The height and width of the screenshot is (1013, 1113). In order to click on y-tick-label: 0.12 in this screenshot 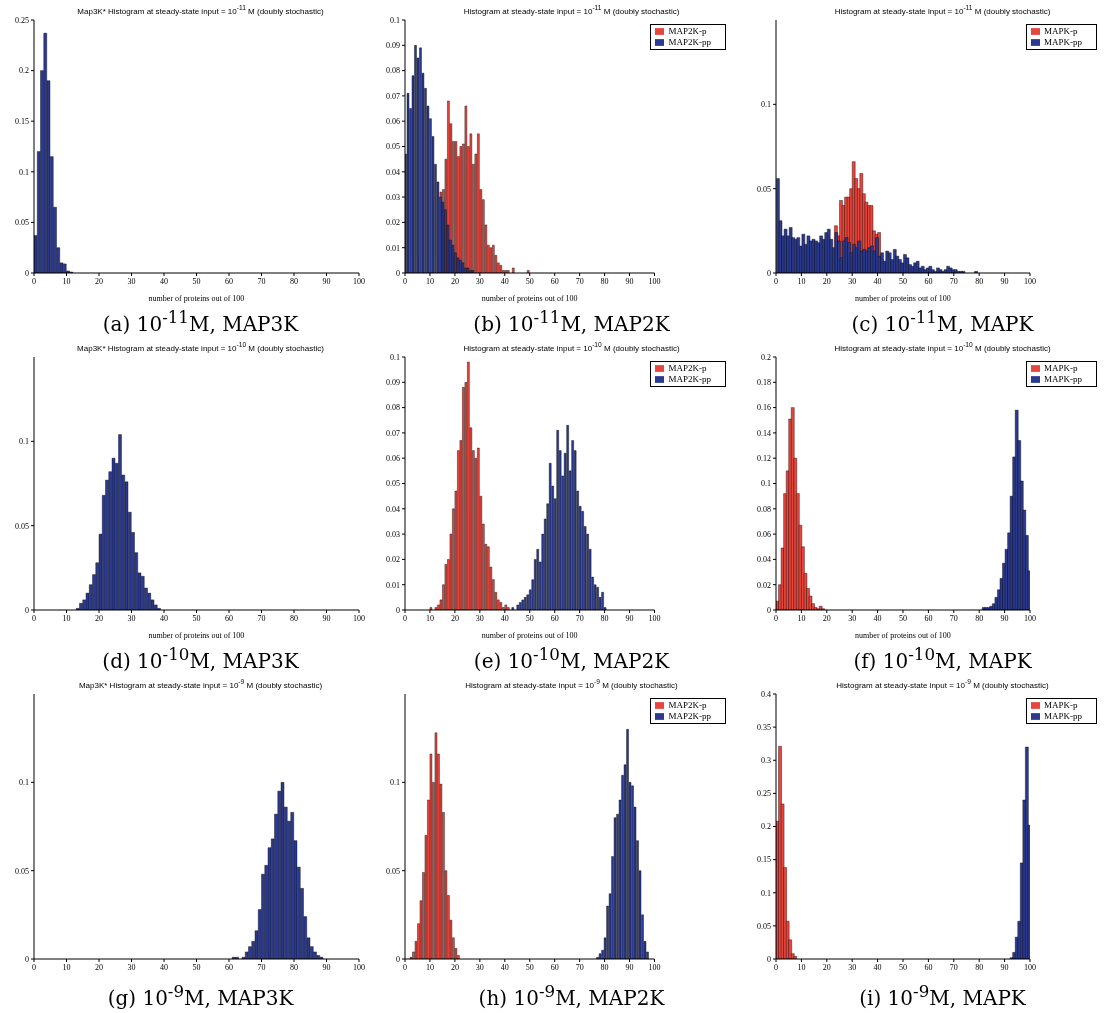, I will do `click(764, 459)`.